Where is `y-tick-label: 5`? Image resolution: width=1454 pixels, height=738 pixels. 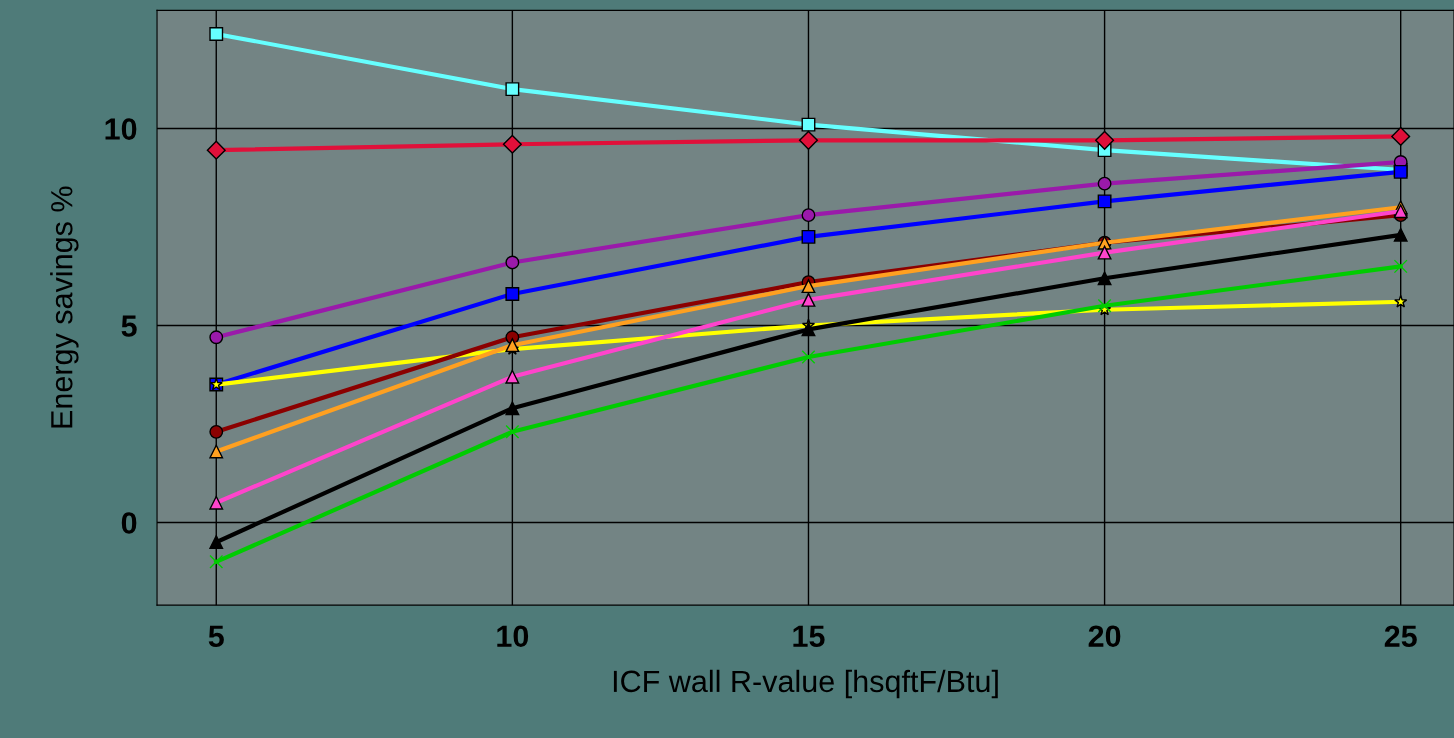
y-tick-label: 5 is located at coordinates (129, 326).